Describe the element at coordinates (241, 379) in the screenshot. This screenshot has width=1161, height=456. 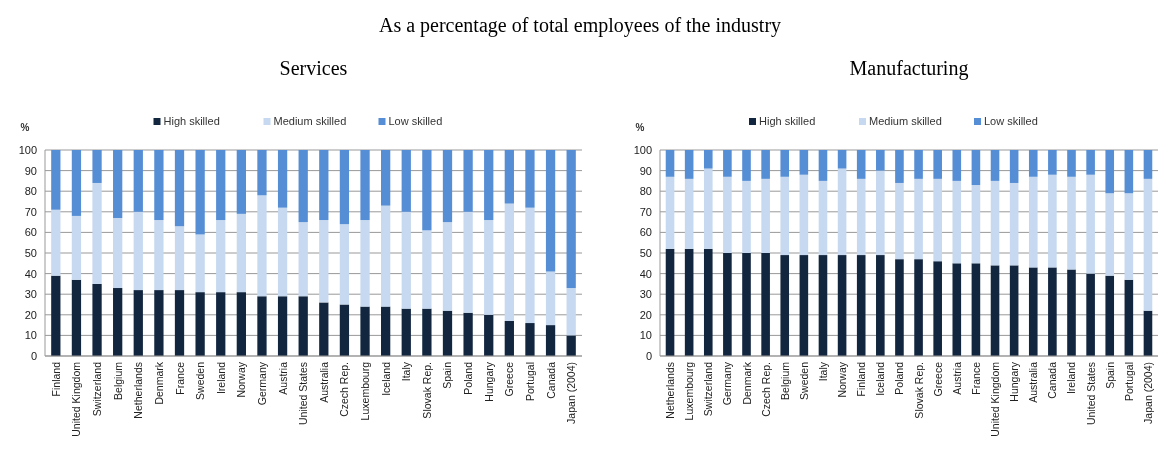
I see `x-tick-label: Norway` at that location.